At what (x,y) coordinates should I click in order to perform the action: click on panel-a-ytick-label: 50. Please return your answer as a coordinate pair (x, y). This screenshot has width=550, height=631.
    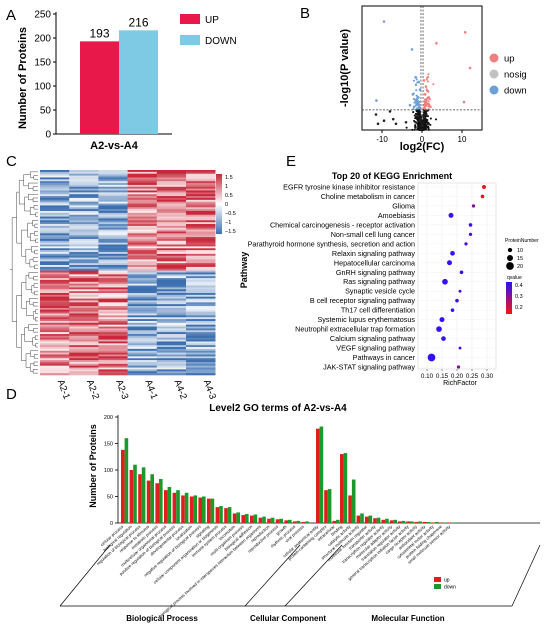
    Looking at the image, I should click on (46, 111).